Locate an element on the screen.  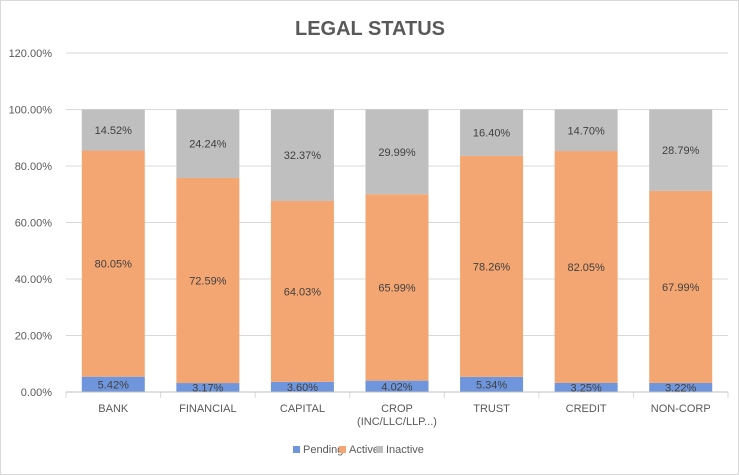
y-tick-label: 20.00% is located at coordinates (34, 337).